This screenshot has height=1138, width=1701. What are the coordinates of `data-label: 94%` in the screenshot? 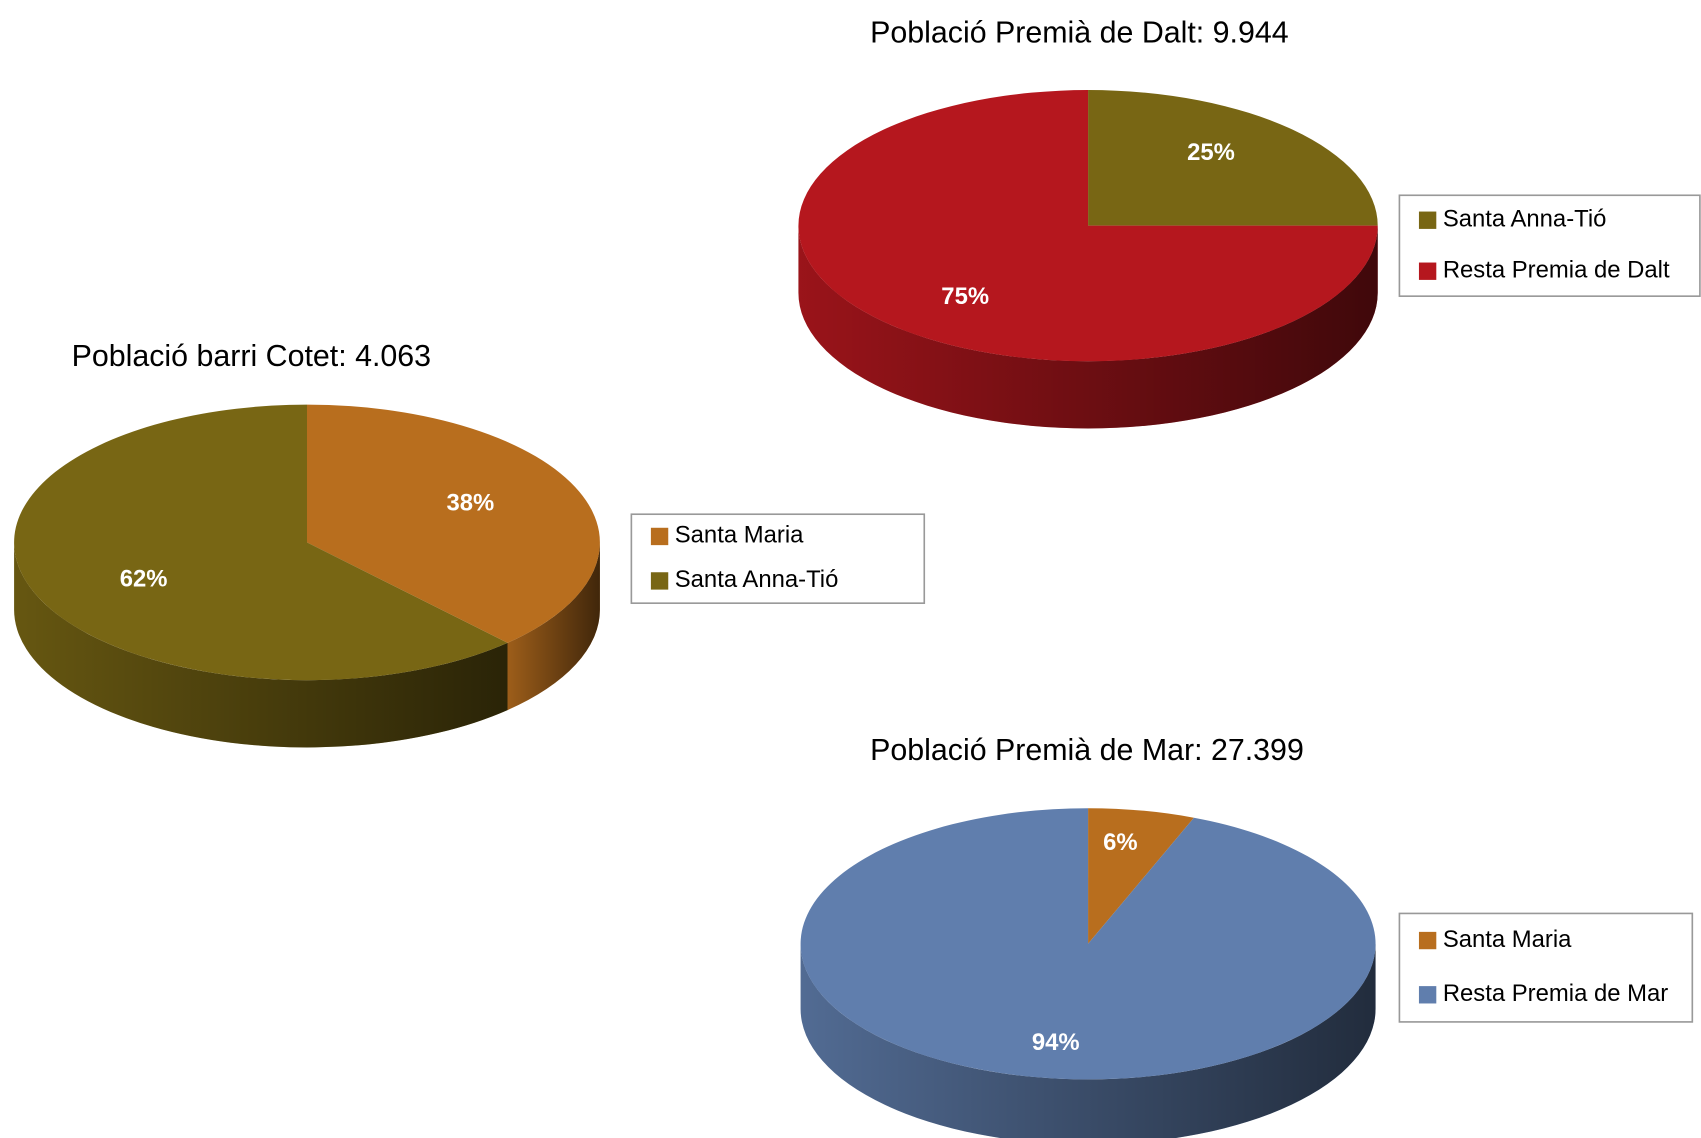 It's located at (1056, 1042).